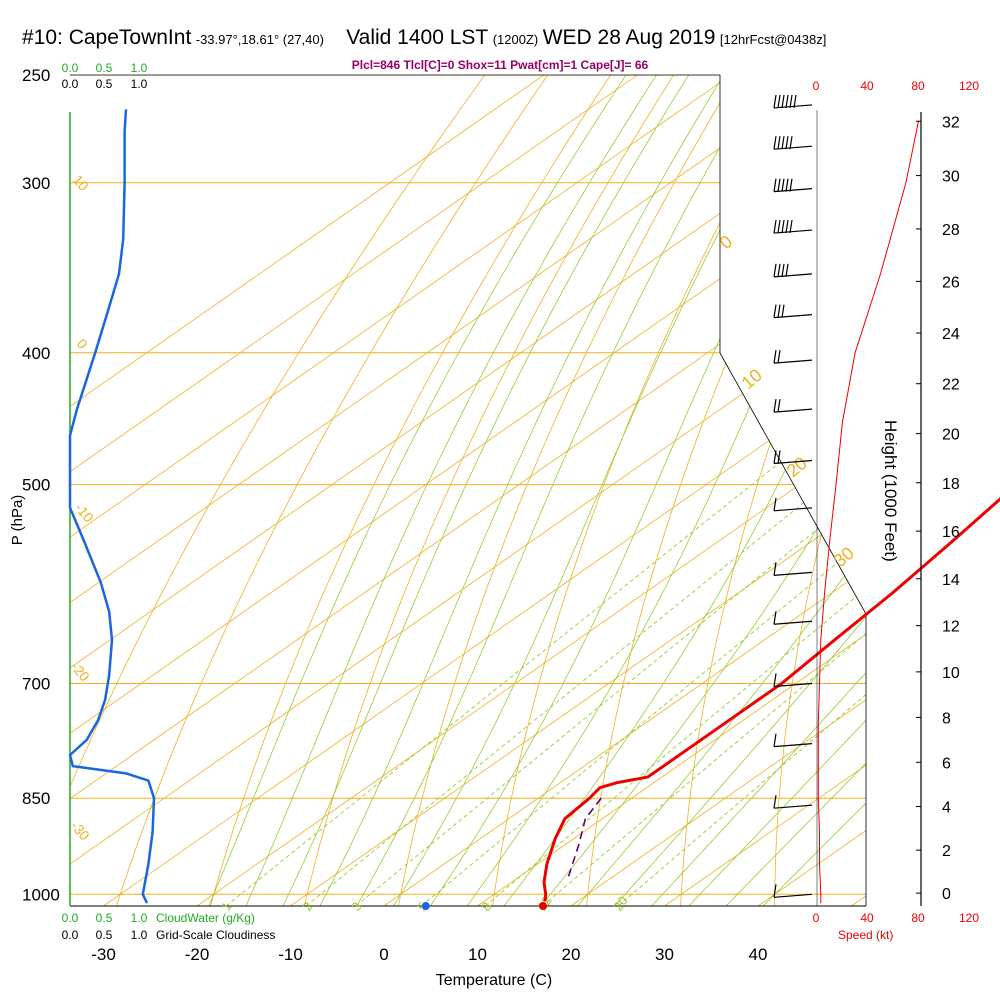 This screenshot has width=1000, height=1000. Describe the element at coordinates (494, 980) in the screenshot. I see `temperature-axis-label: Temperature (C)` at that location.